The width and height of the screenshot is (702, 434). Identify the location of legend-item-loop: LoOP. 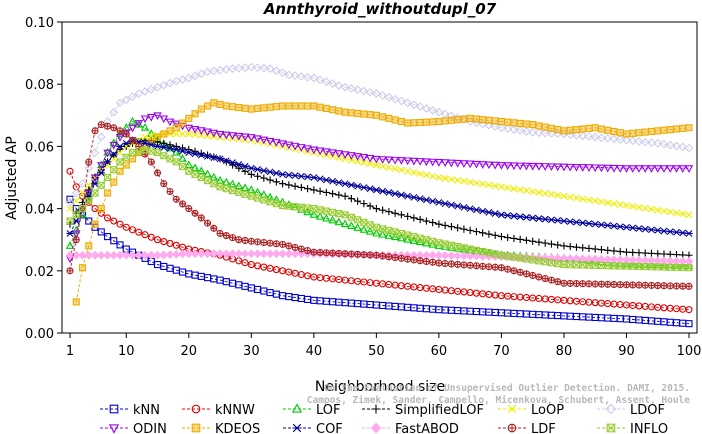
(531, 410).